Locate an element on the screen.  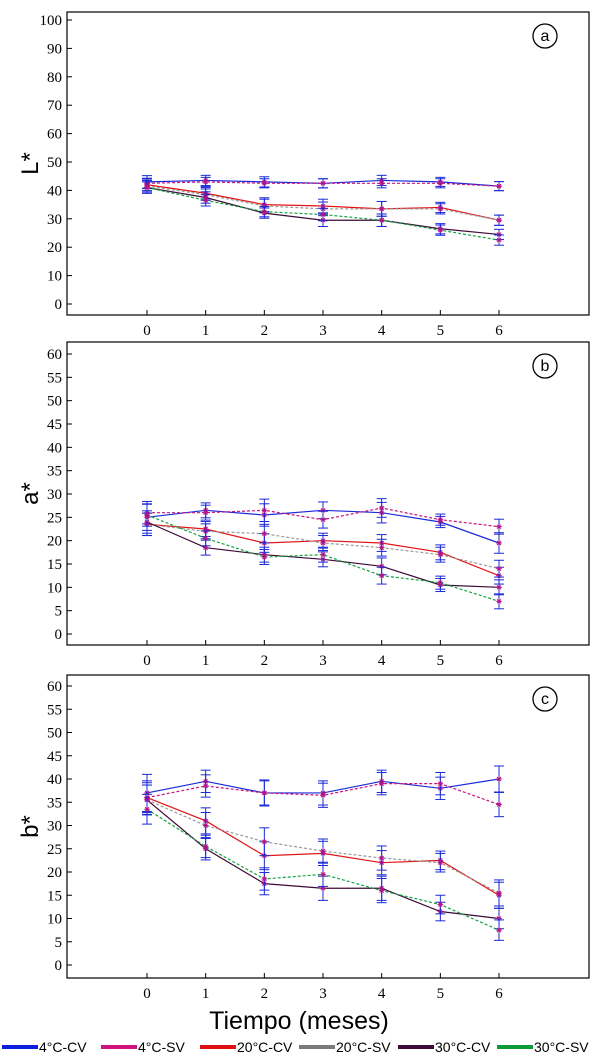
y-tick-label: 100 is located at coordinates (51, 21).